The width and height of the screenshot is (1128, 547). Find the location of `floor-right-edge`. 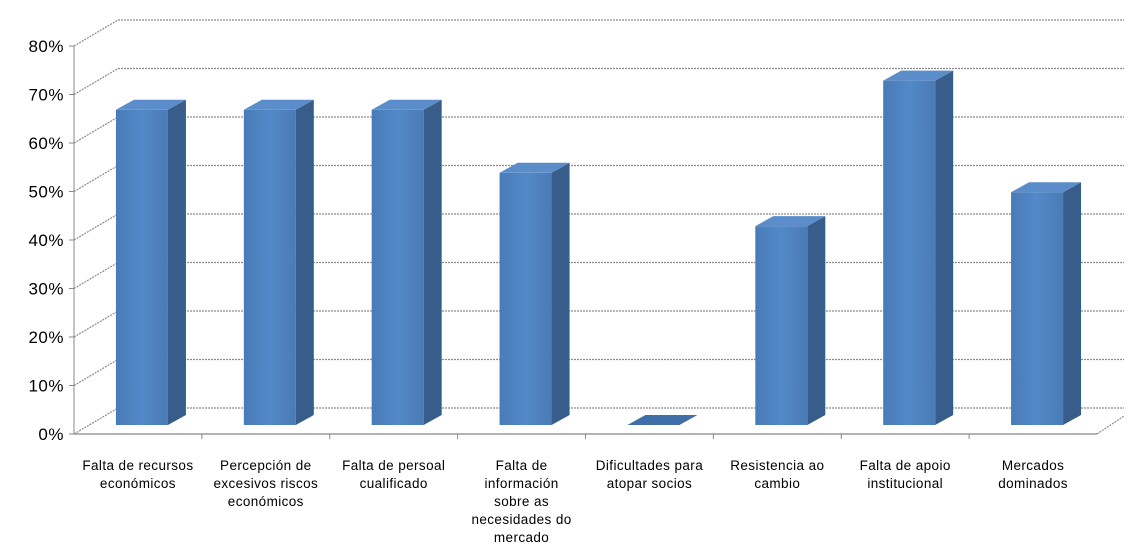

floor-right-edge is located at coordinates (1110, 425).